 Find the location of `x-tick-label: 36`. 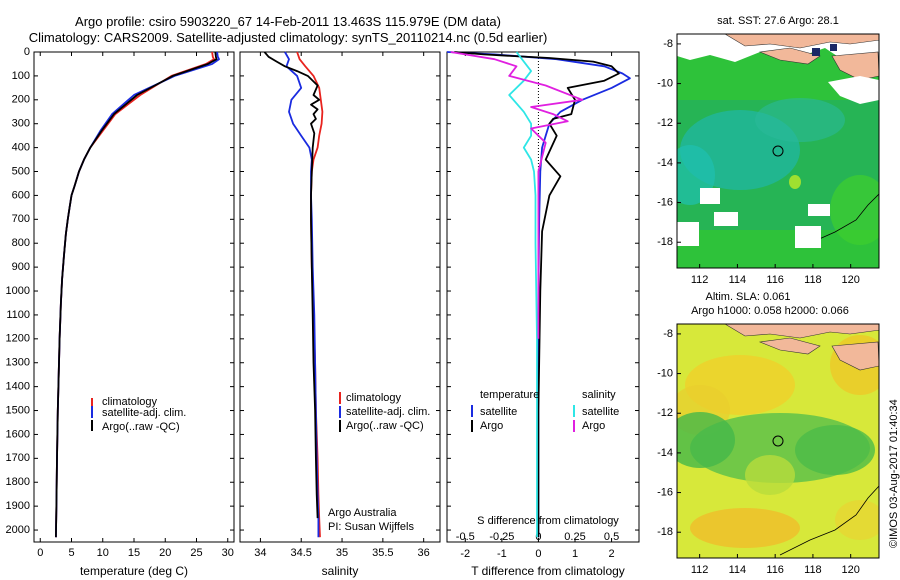

x-tick-label: 36 is located at coordinates (424, 553).